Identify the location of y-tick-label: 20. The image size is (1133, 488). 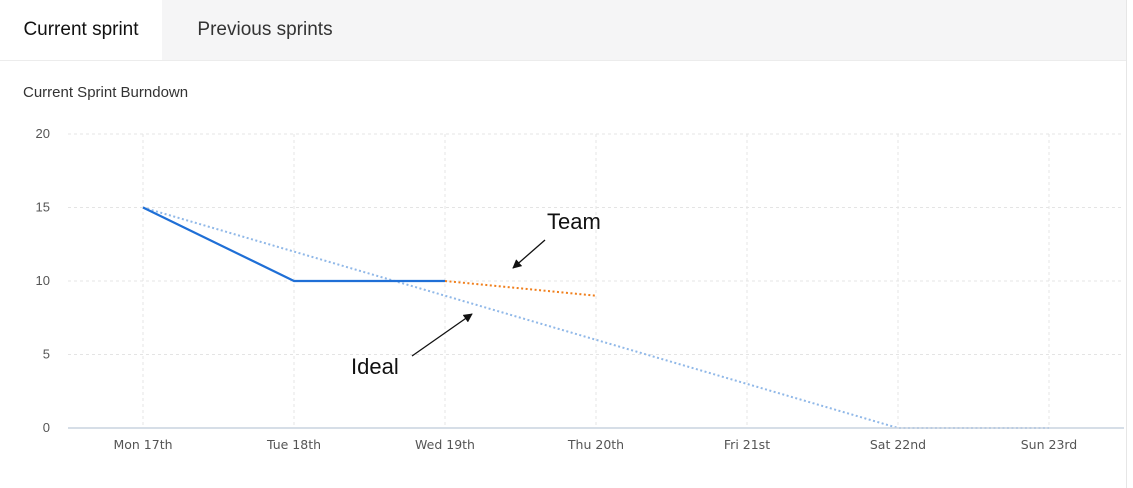
(43, 133).